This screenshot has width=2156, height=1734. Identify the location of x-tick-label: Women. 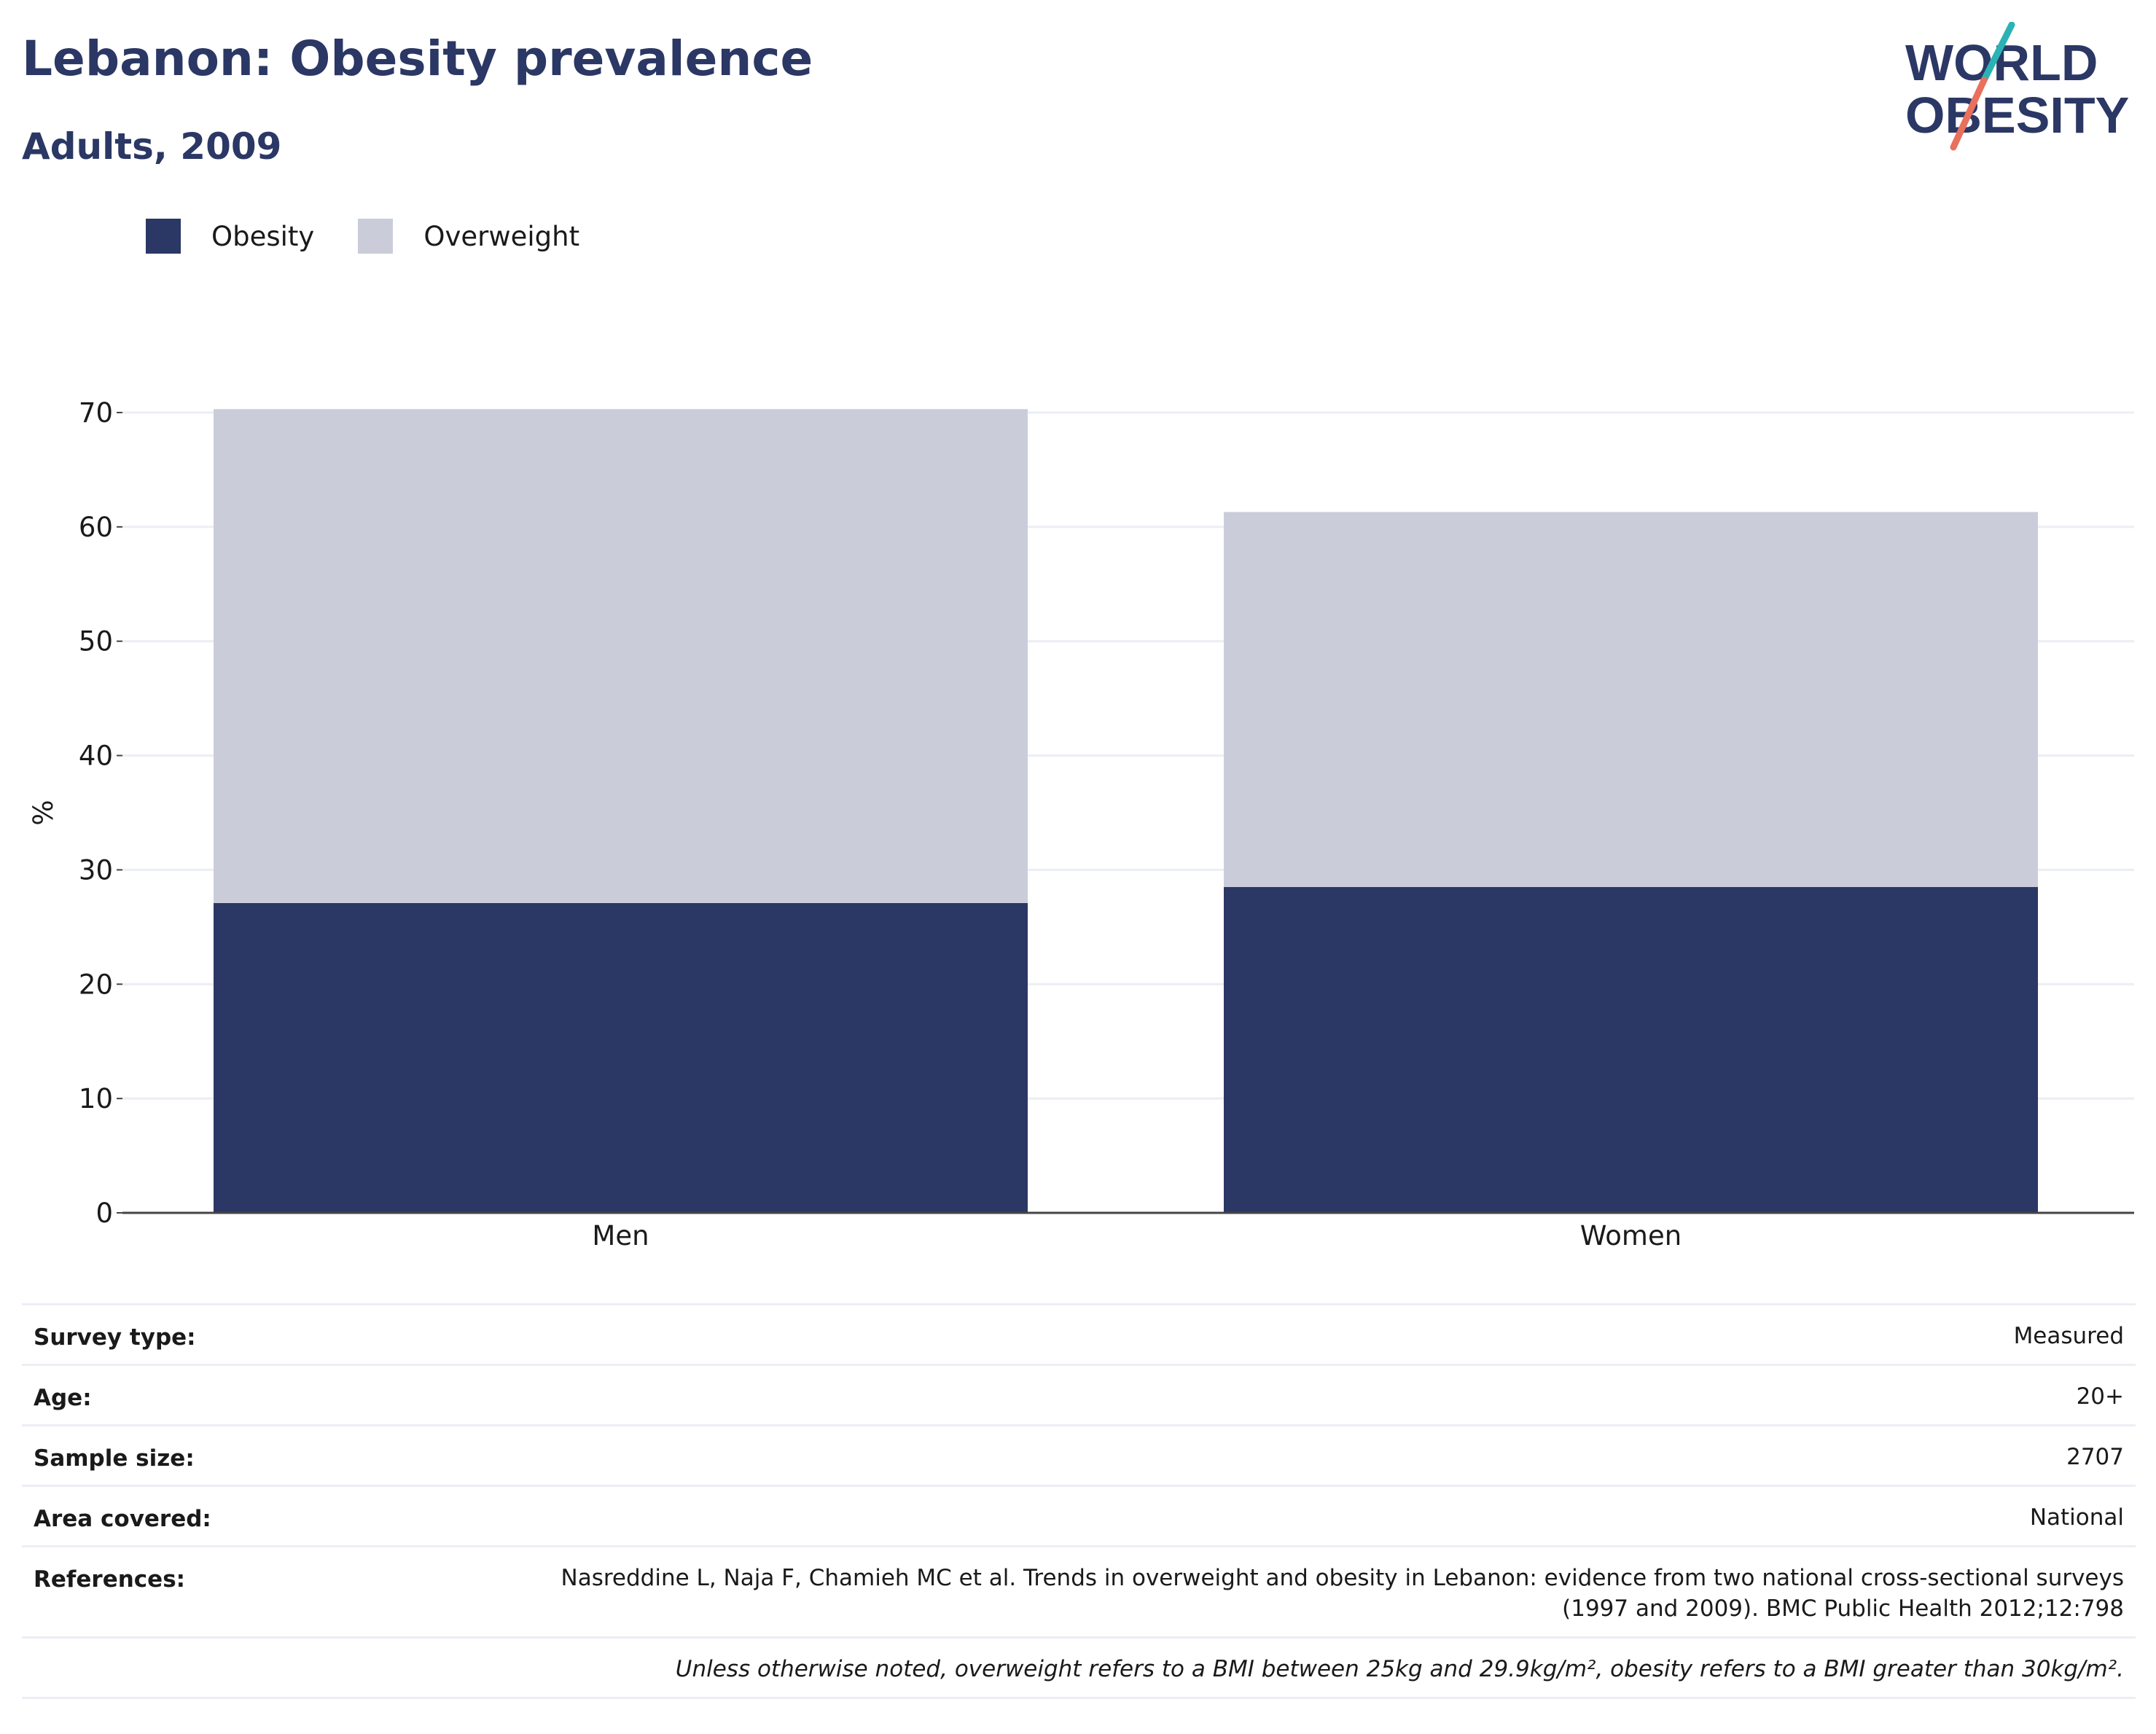
(1631, 1236).